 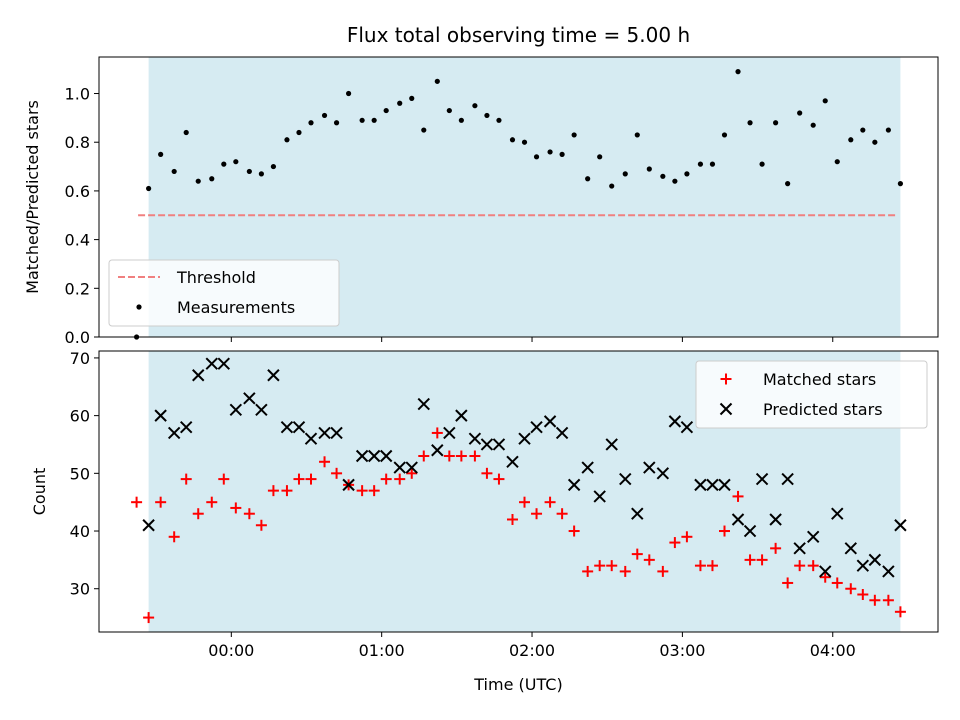 I want to click on top-x-ticks, so click(x=532, y=339).